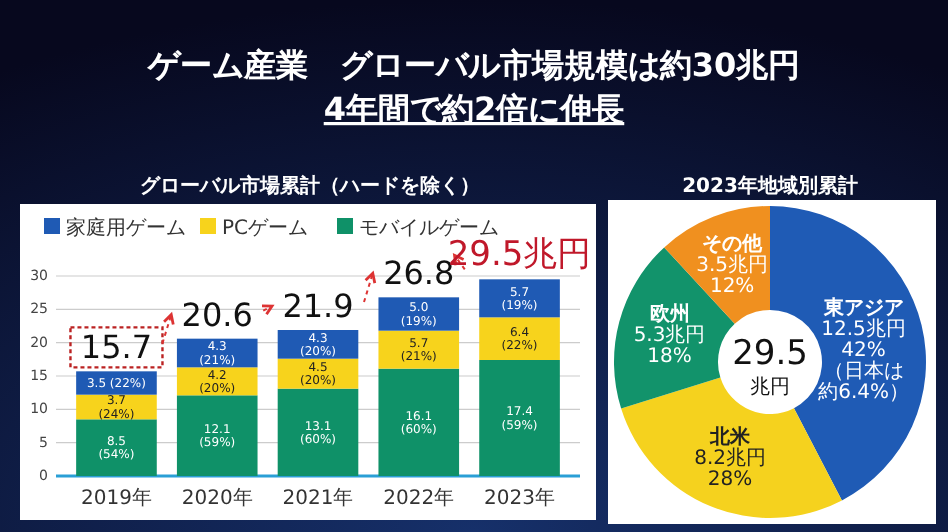 The image size is (948, 532). I want to click on donut-slice, so click(731, 447).